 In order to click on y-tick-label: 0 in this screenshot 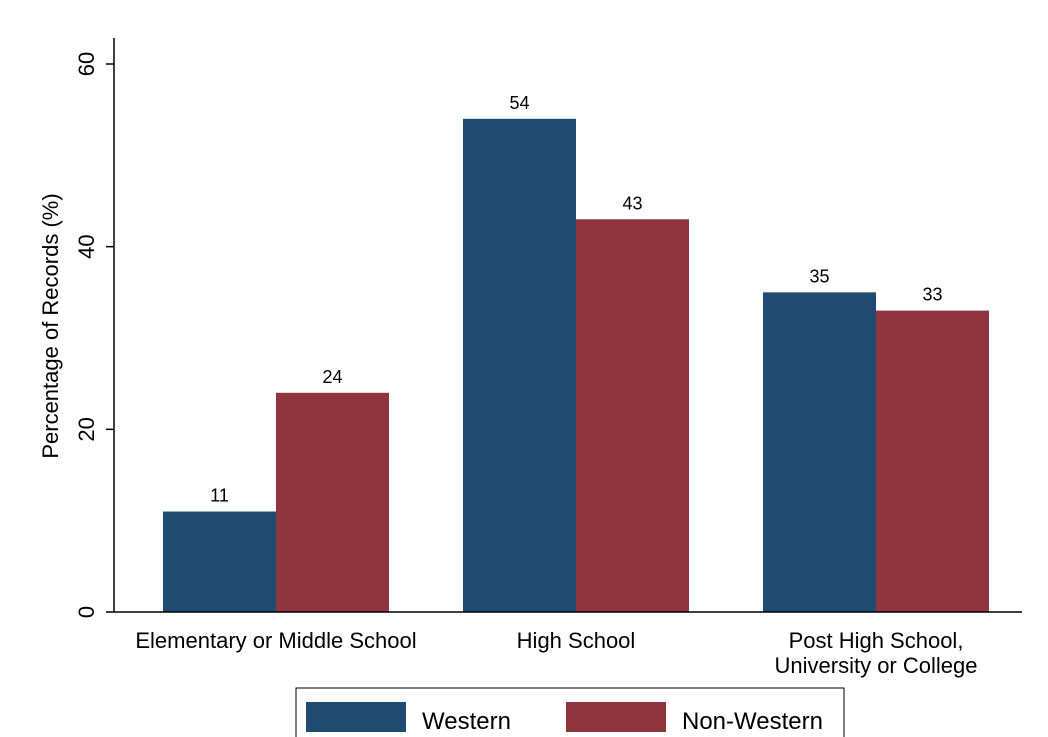, I will do `click(86, 612)`.